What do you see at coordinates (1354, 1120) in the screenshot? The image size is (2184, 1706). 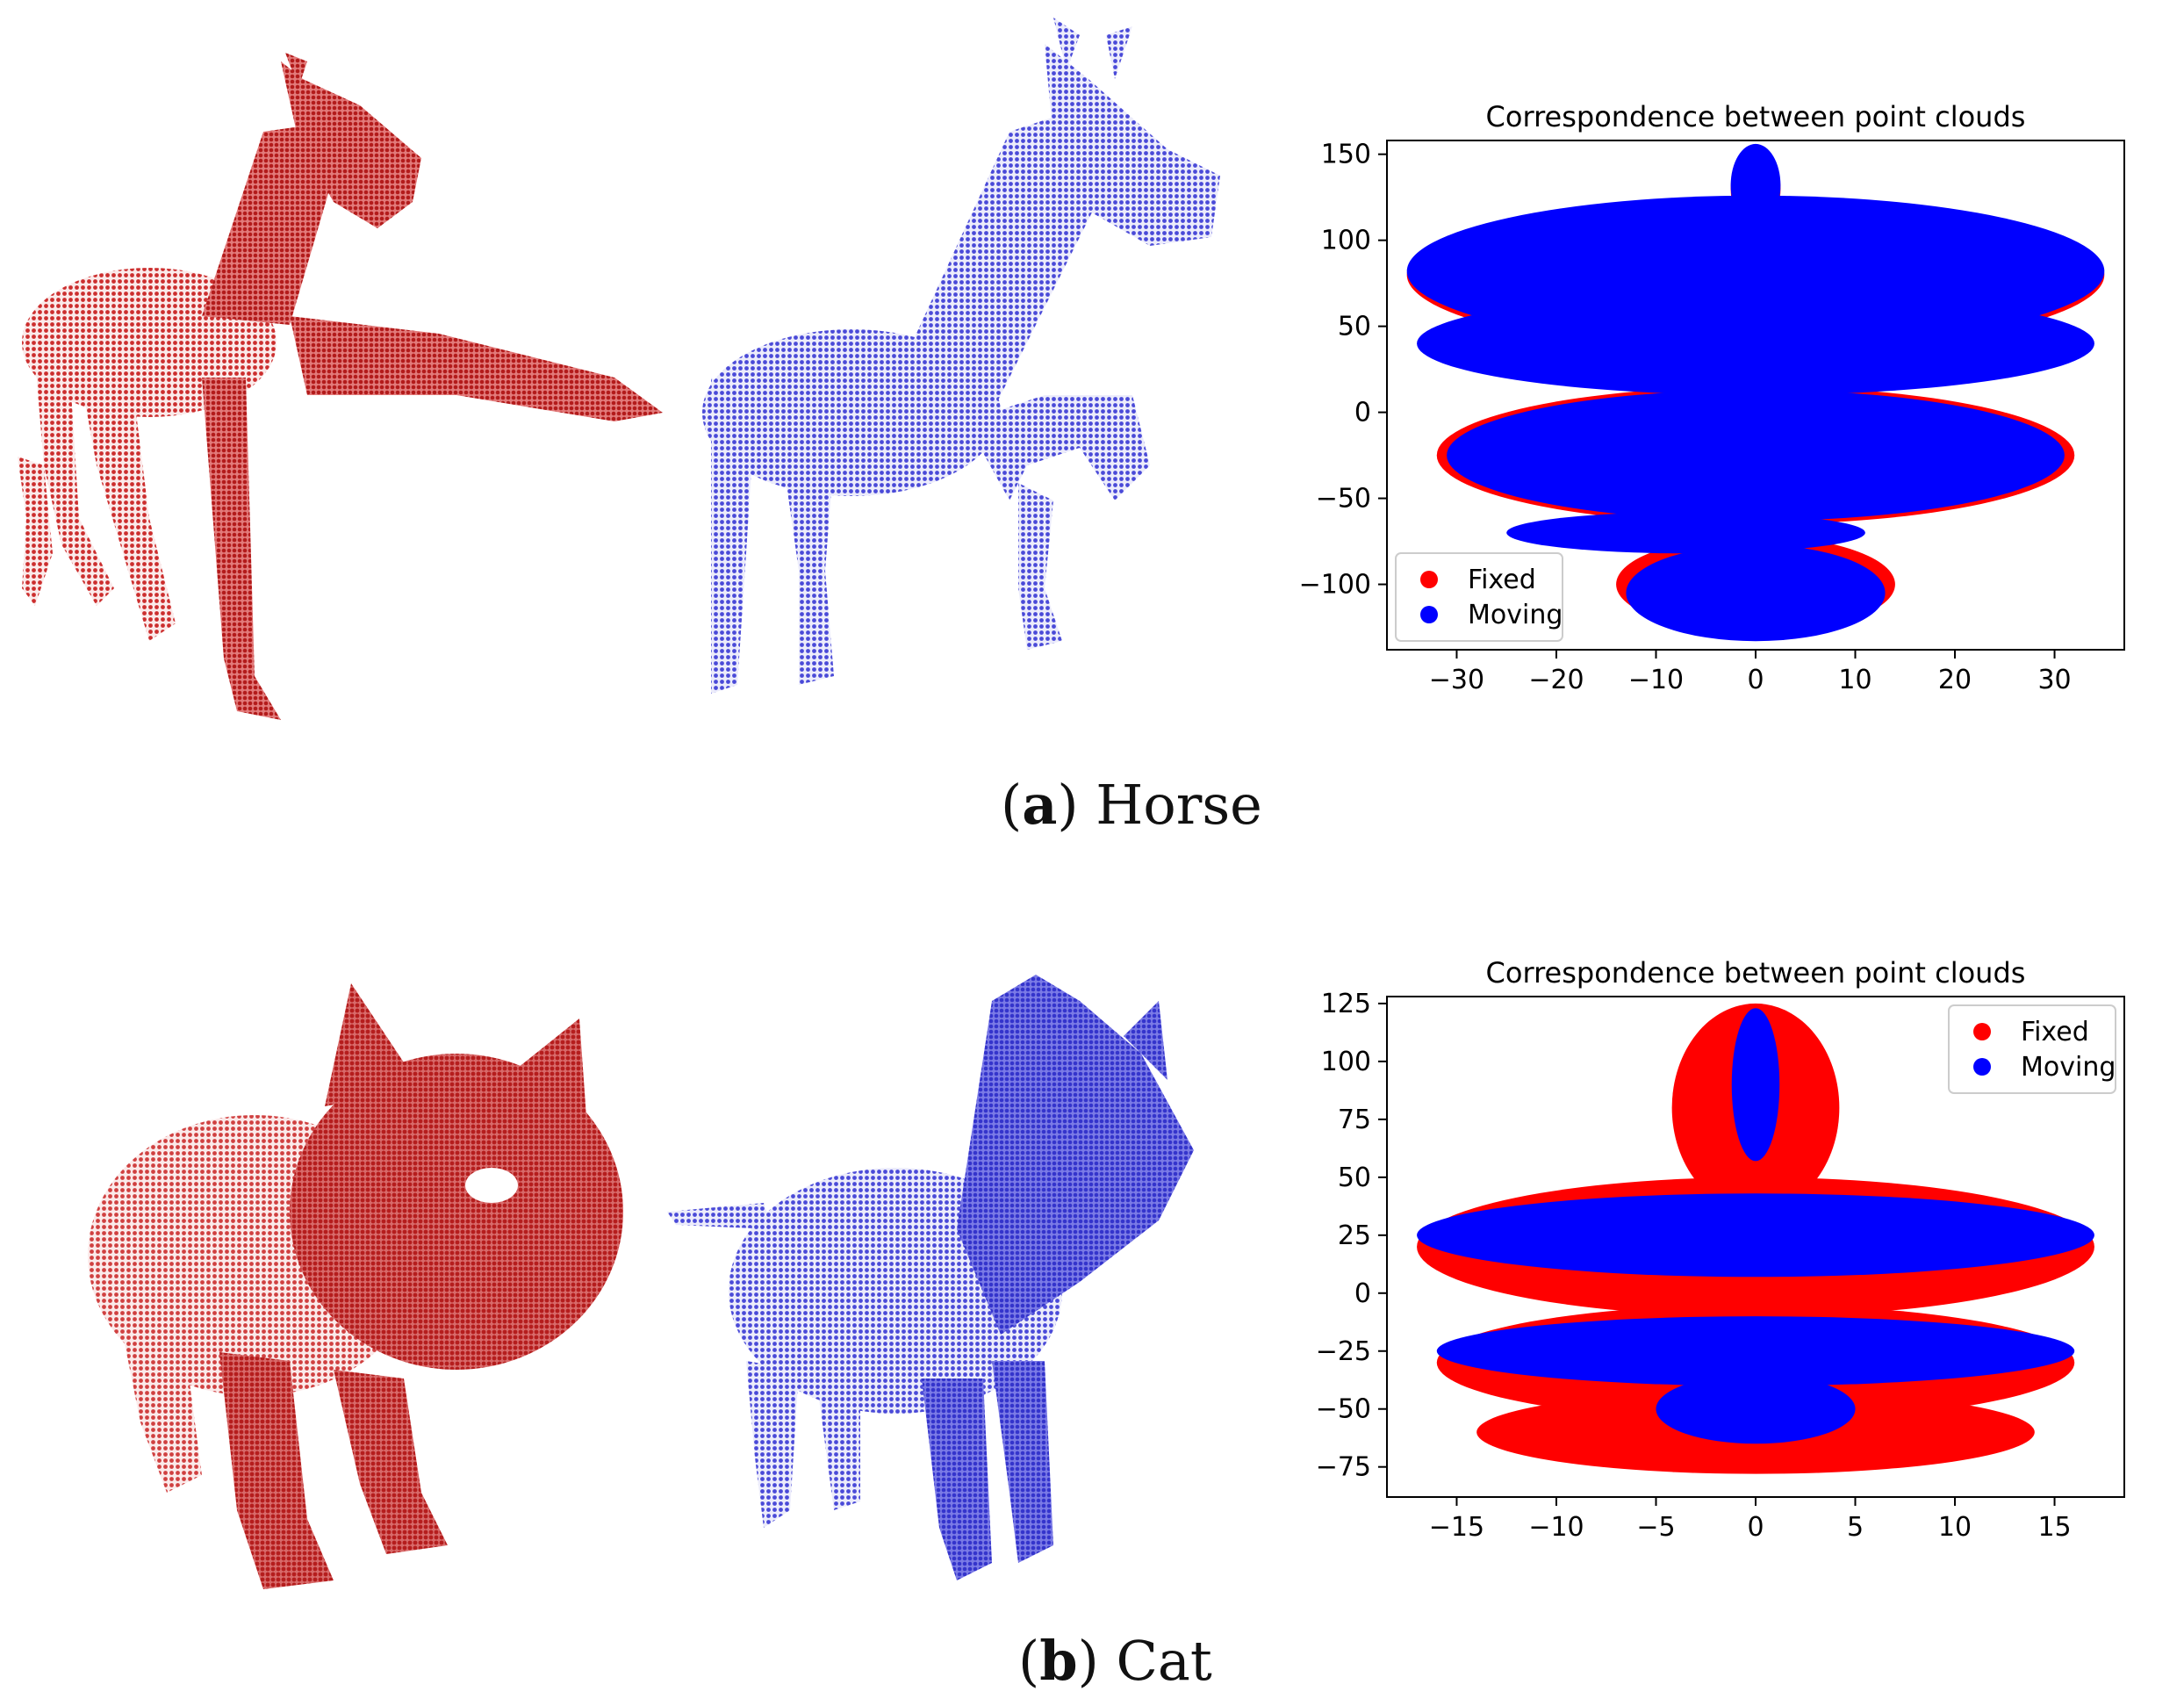 I see `y-tick-label: 75` at bounding box center [1354, 1120].